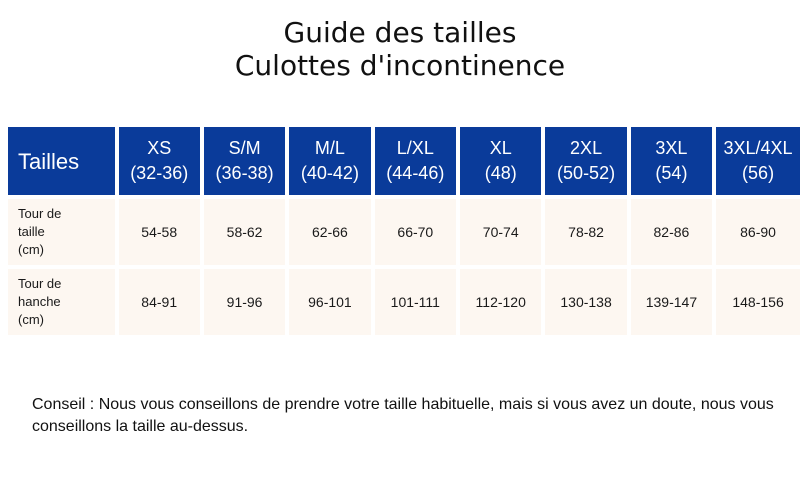 Image resolution: width=800 pixels, height=500 pixels. I want to click on table-cell: 148-156, so click(758, 302).